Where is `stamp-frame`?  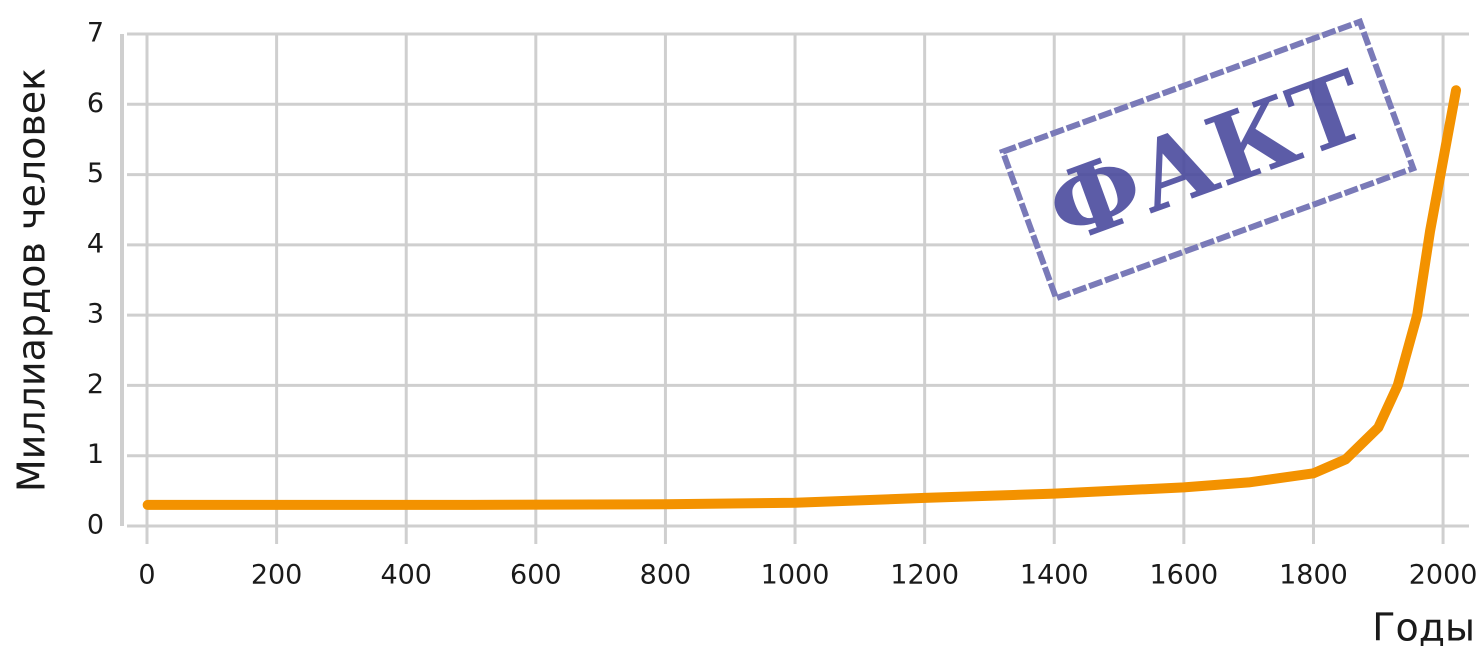 stamp-frame is located at coordinates (1208, 160).